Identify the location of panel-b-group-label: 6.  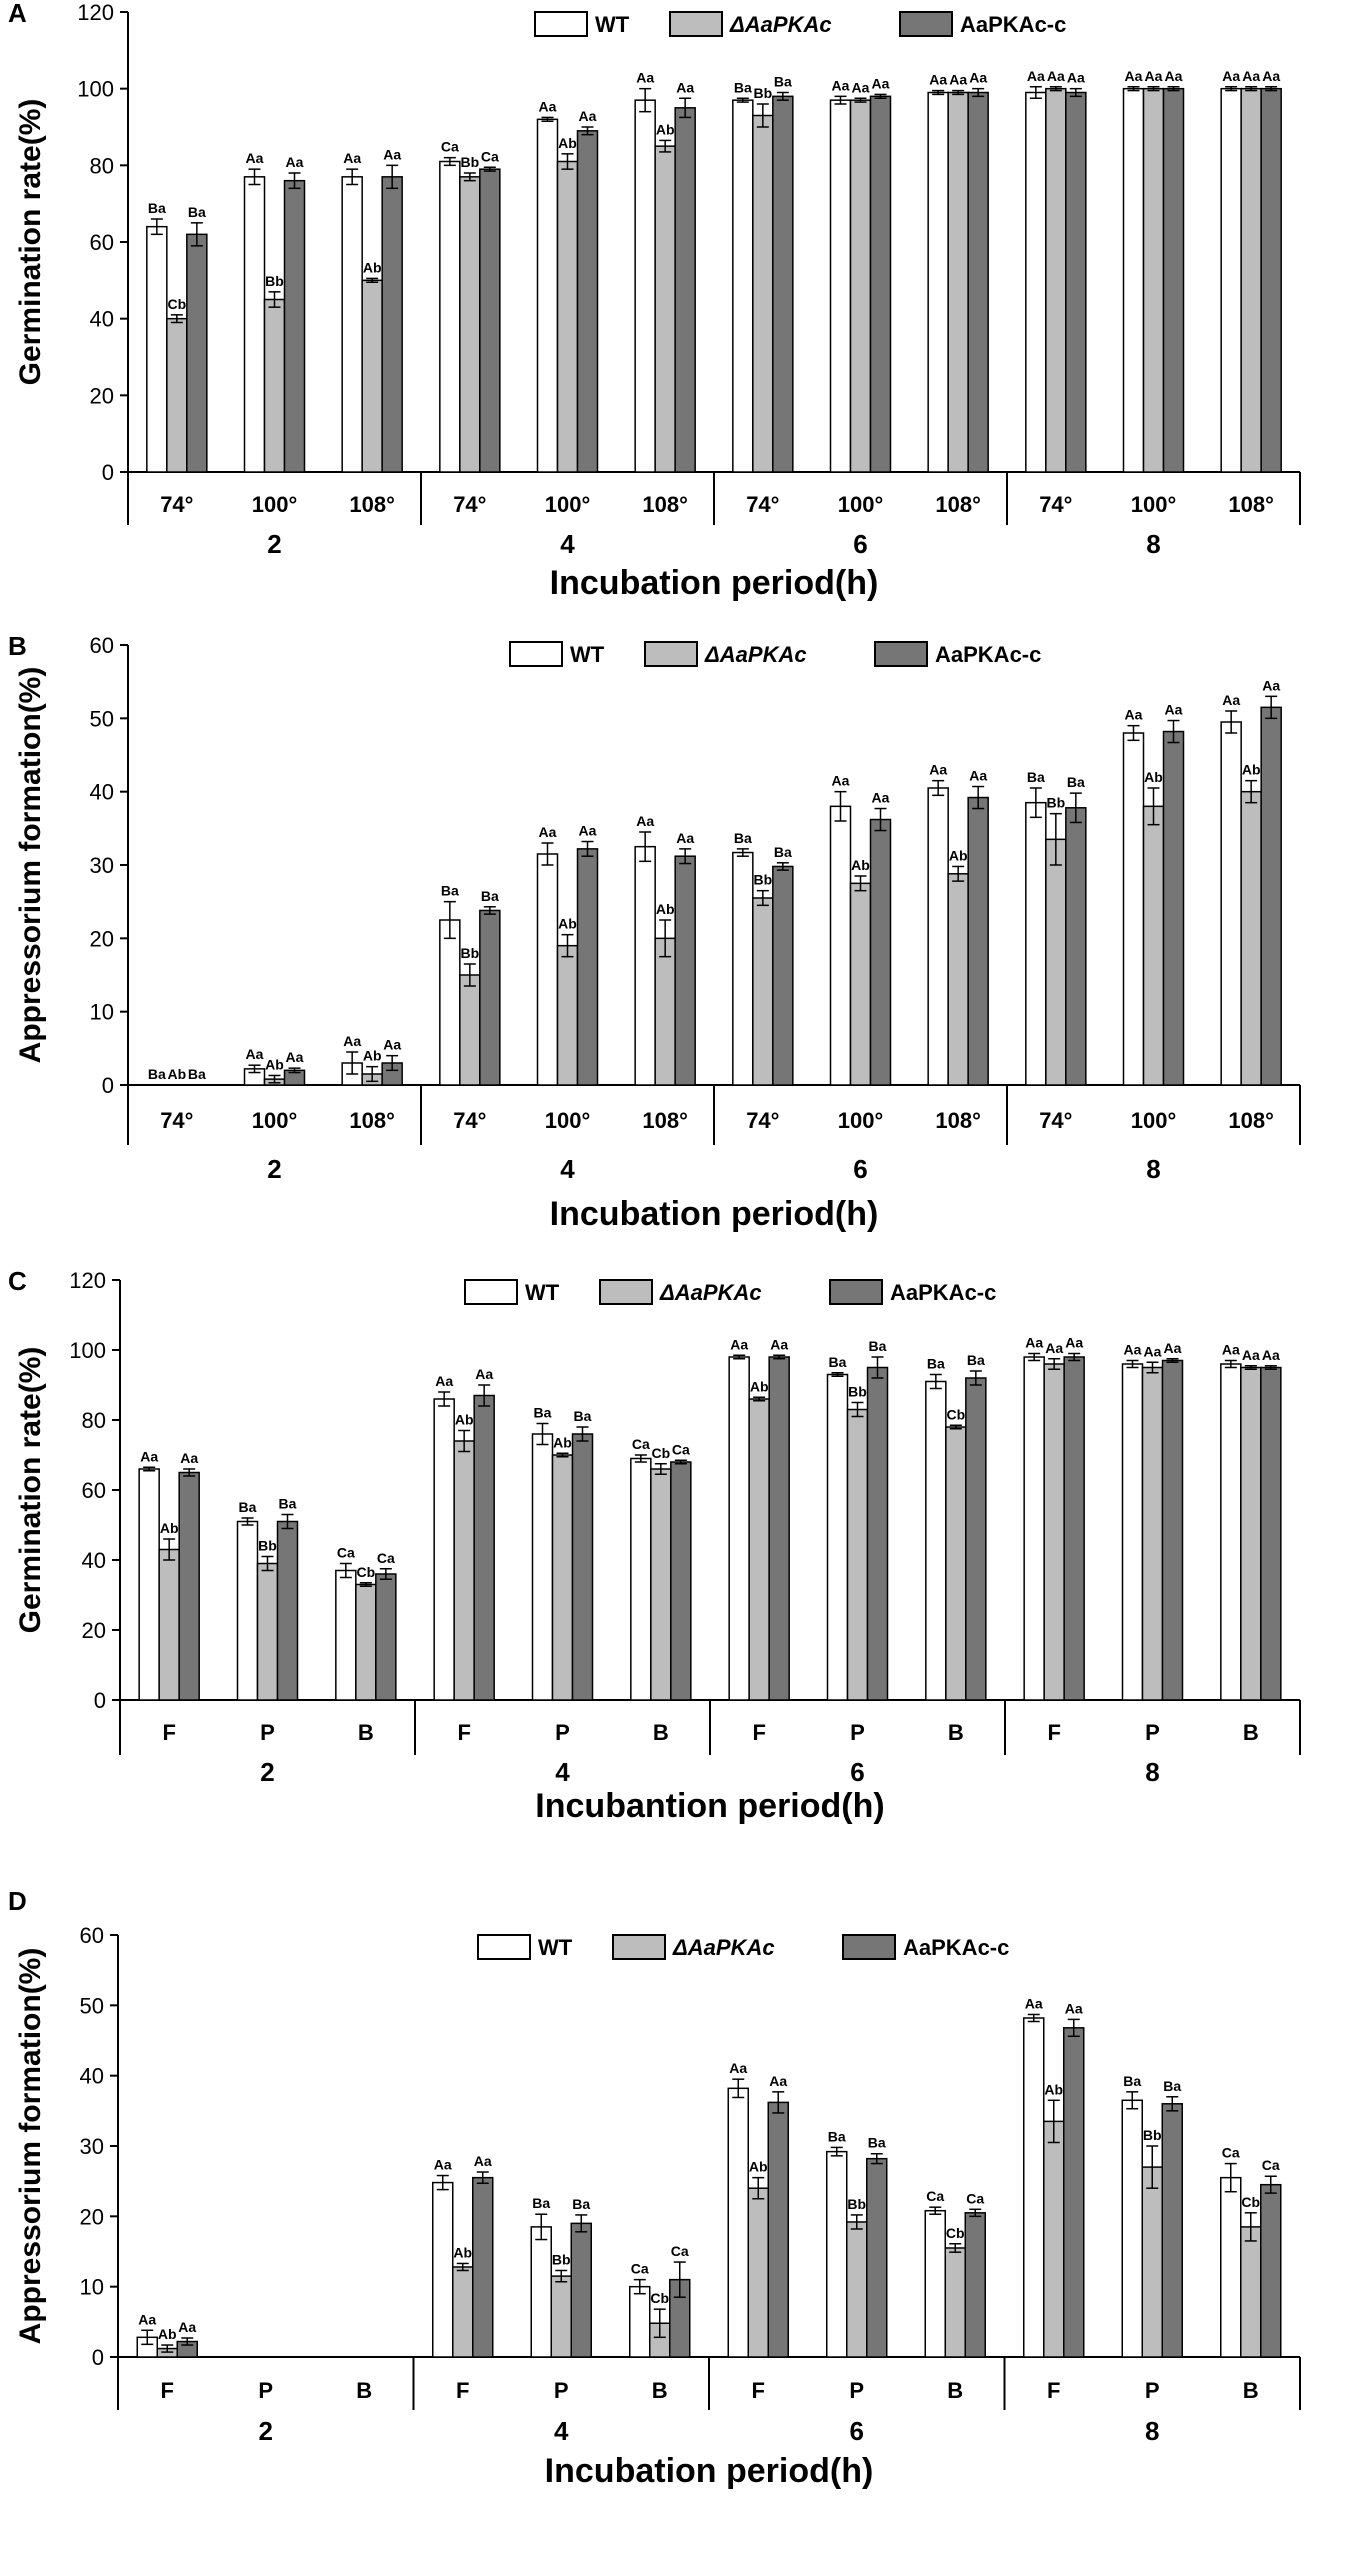
(860, 1169).